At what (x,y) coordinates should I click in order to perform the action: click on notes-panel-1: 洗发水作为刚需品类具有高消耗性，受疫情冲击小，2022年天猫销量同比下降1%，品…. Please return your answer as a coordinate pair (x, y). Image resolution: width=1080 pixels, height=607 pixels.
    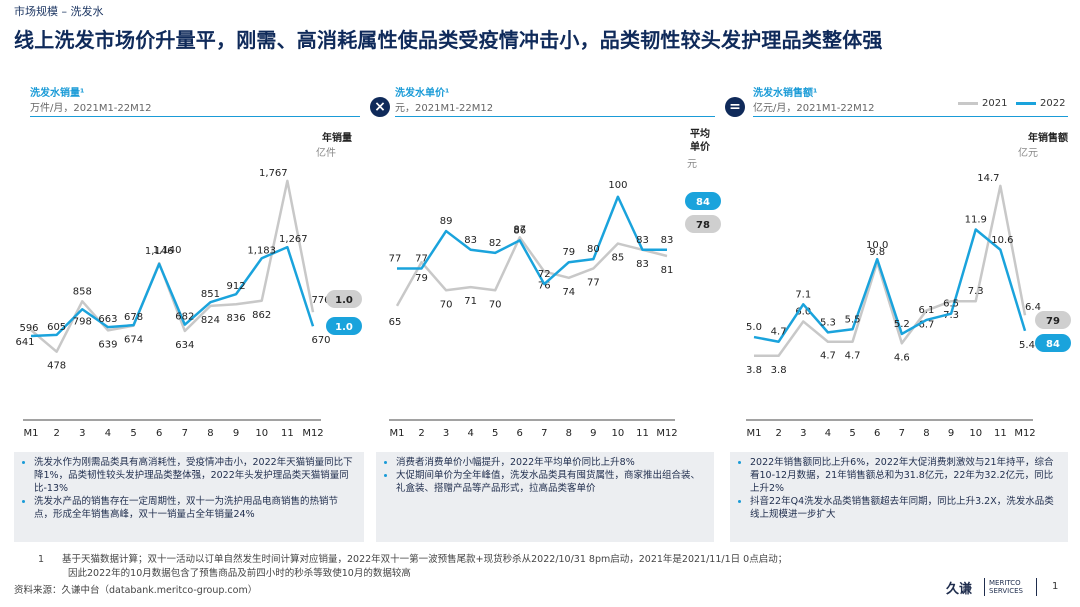
    Looking at the image, I should click on (189, 497).